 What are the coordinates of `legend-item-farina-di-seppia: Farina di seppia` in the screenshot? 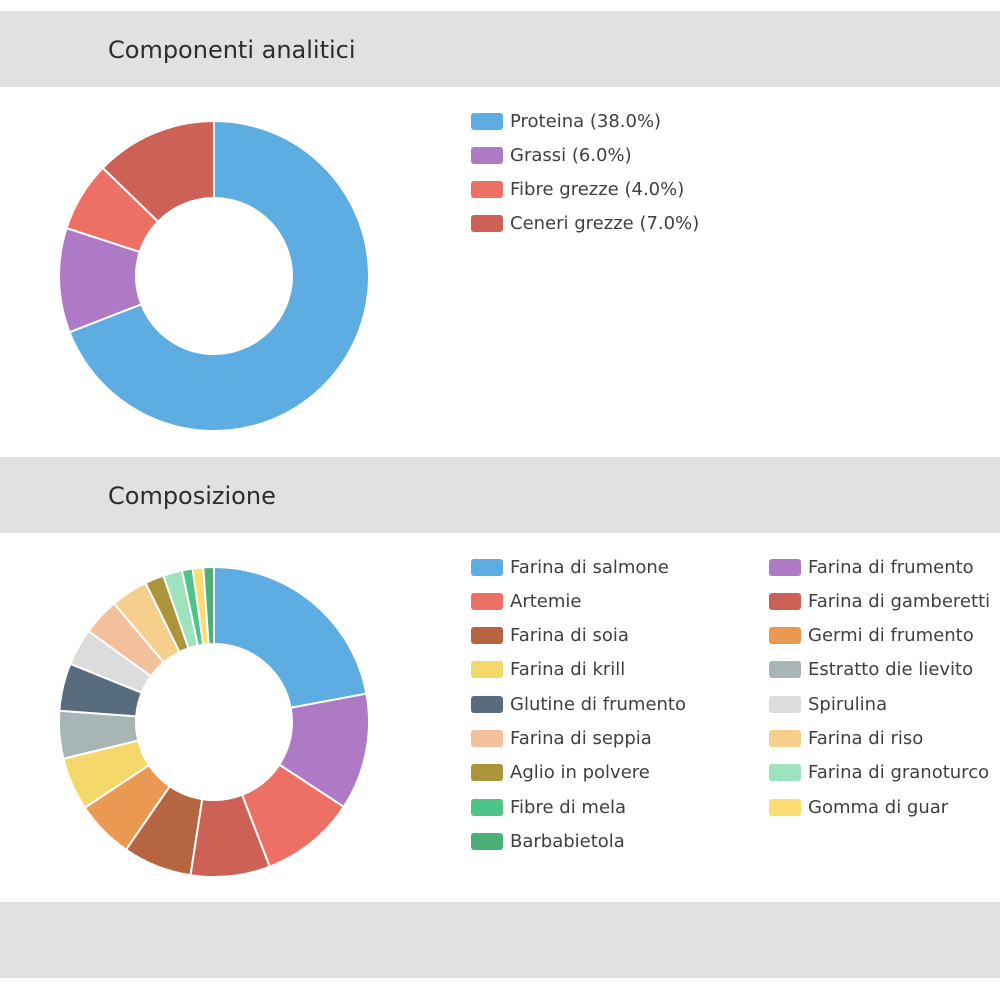 It's located at (561, 739).